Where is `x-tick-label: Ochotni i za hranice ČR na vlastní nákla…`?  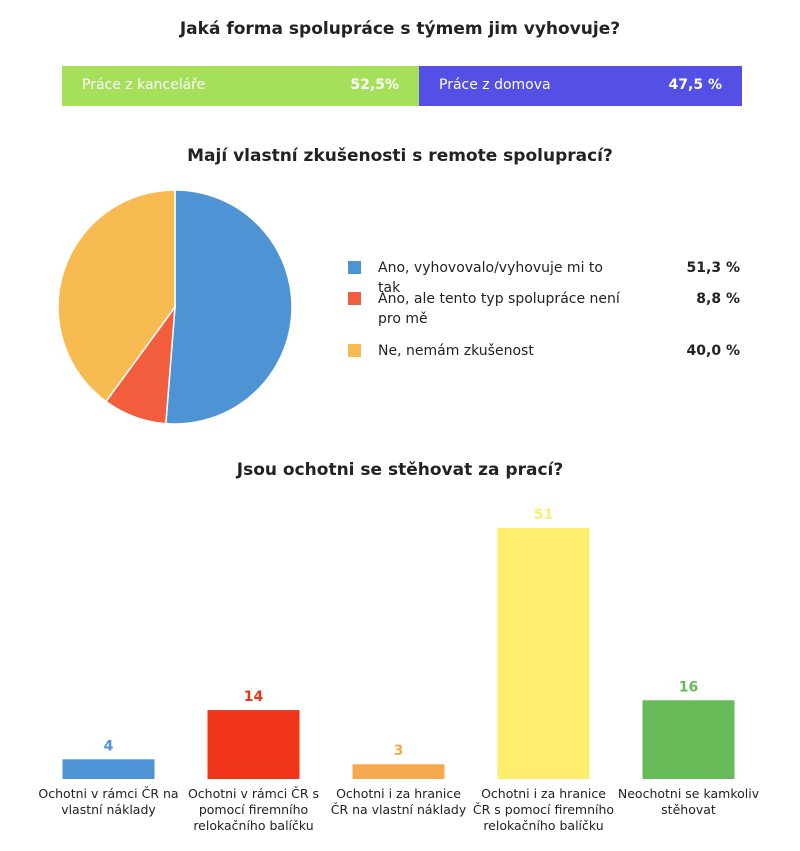
x-tick-label: Ochotni i za hranice ČR na vlastní nákla… is located at coordinates (398, 801).